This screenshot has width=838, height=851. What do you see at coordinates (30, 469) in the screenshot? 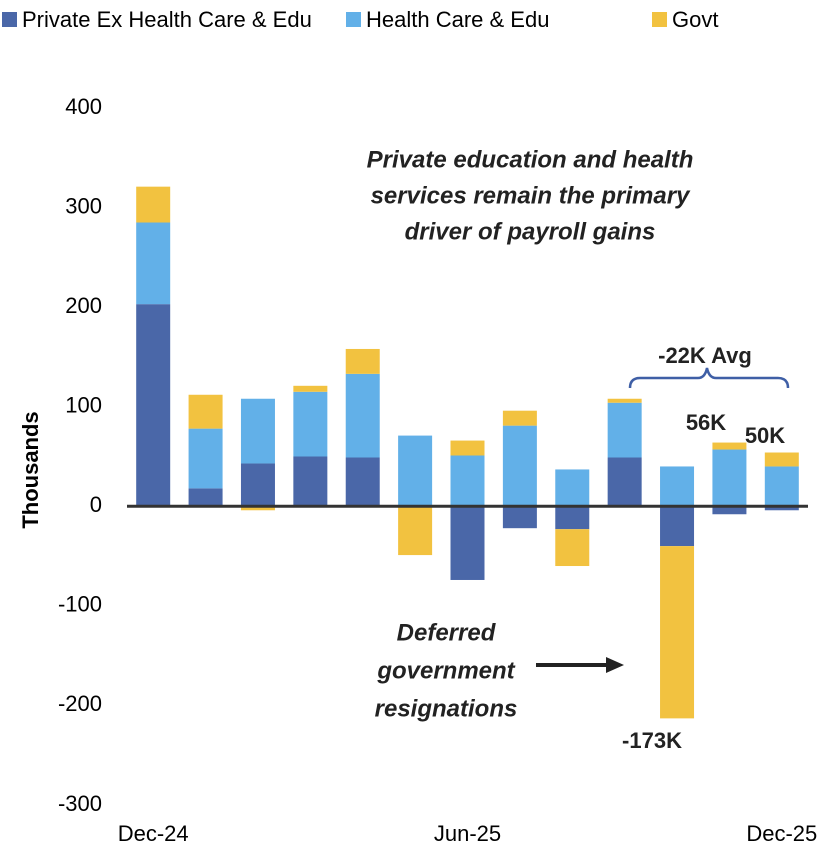
I see `y-axis-label: Thousands` at bounding box center [30, 469].